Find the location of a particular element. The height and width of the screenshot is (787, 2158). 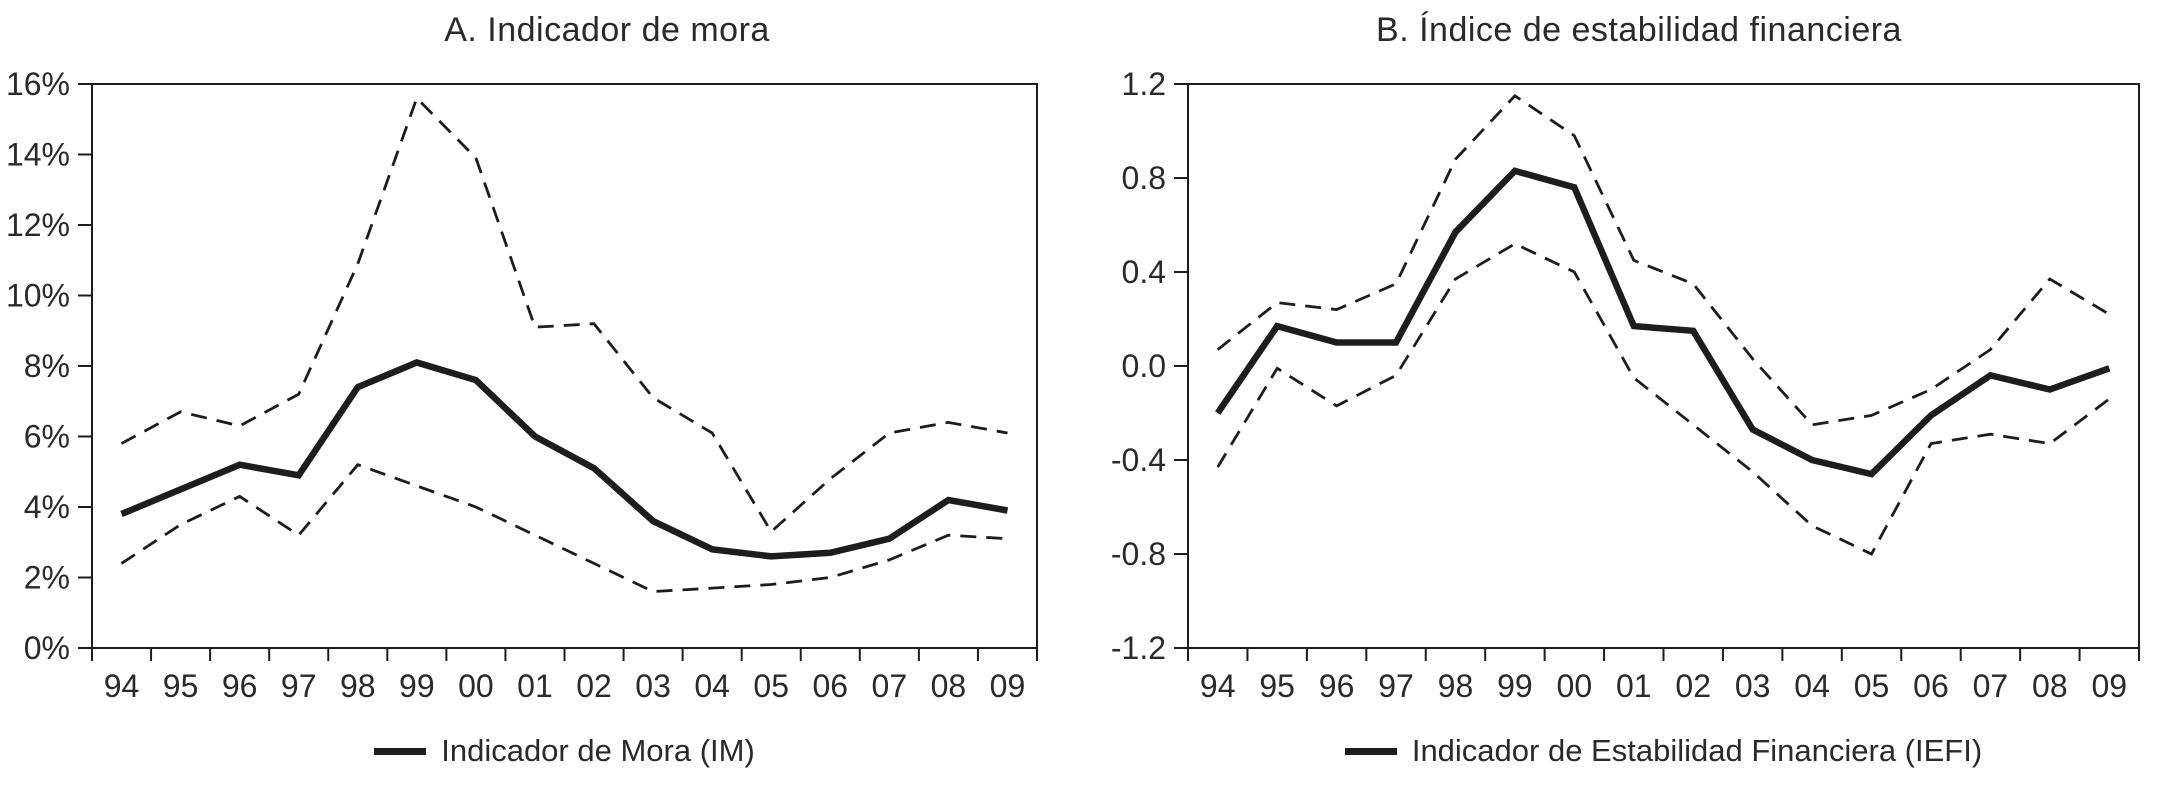

panel-a-legend: Indicador de Mora (IM) is located at coordinates (564, 751).